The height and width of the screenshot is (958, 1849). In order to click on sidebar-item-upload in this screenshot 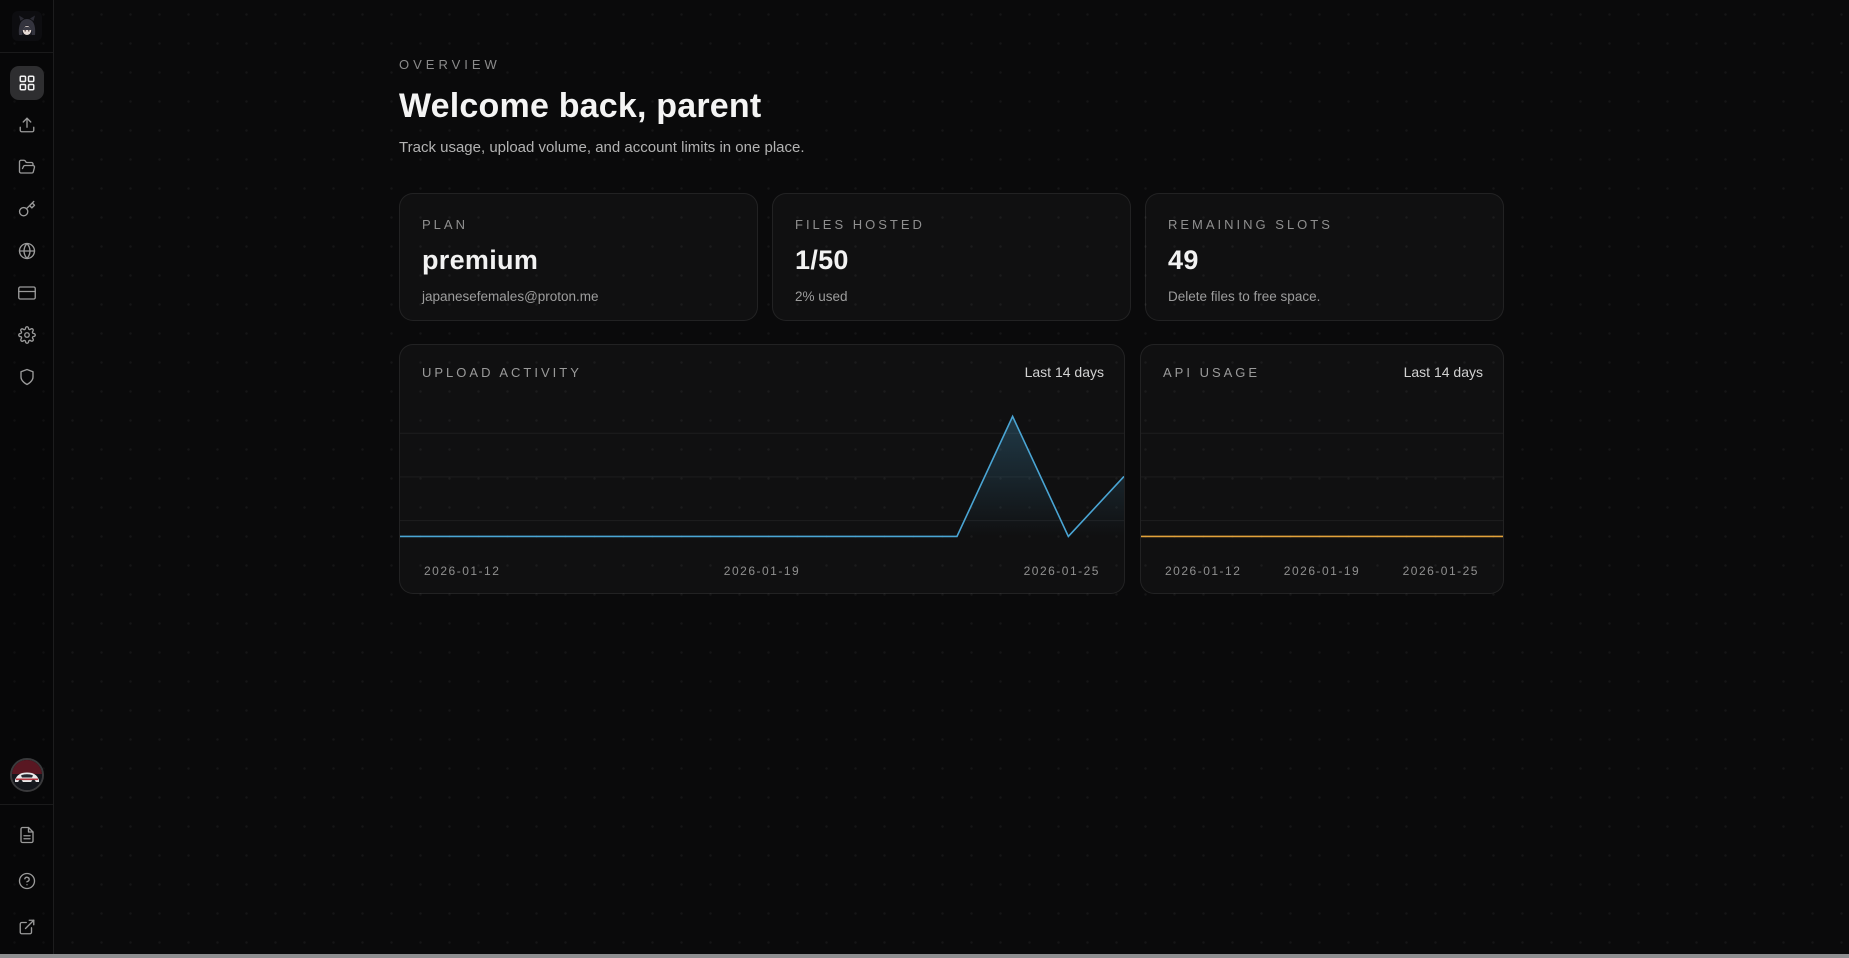, I will do `click(27, 125)`.